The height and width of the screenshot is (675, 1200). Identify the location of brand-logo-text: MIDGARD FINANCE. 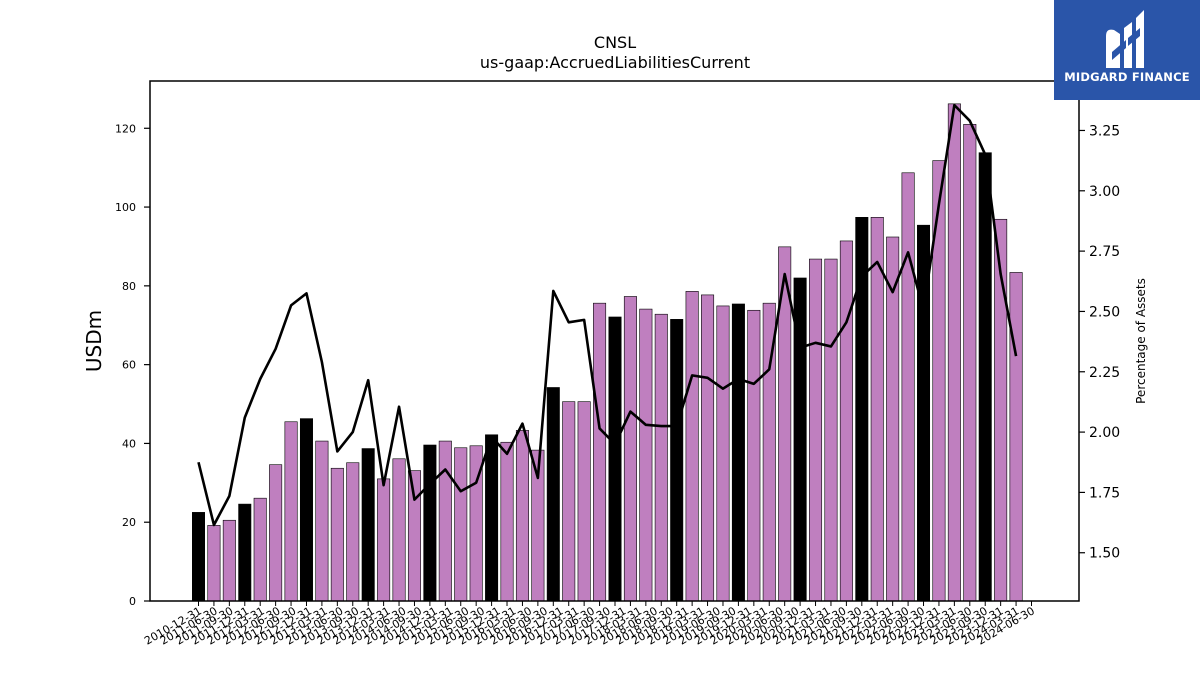
(1127, 77).